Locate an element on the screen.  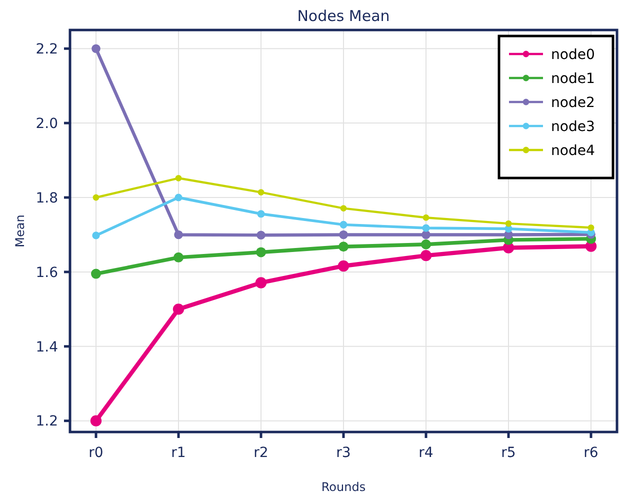
x-tick-label: r0 is located at coordinates (96, 453).